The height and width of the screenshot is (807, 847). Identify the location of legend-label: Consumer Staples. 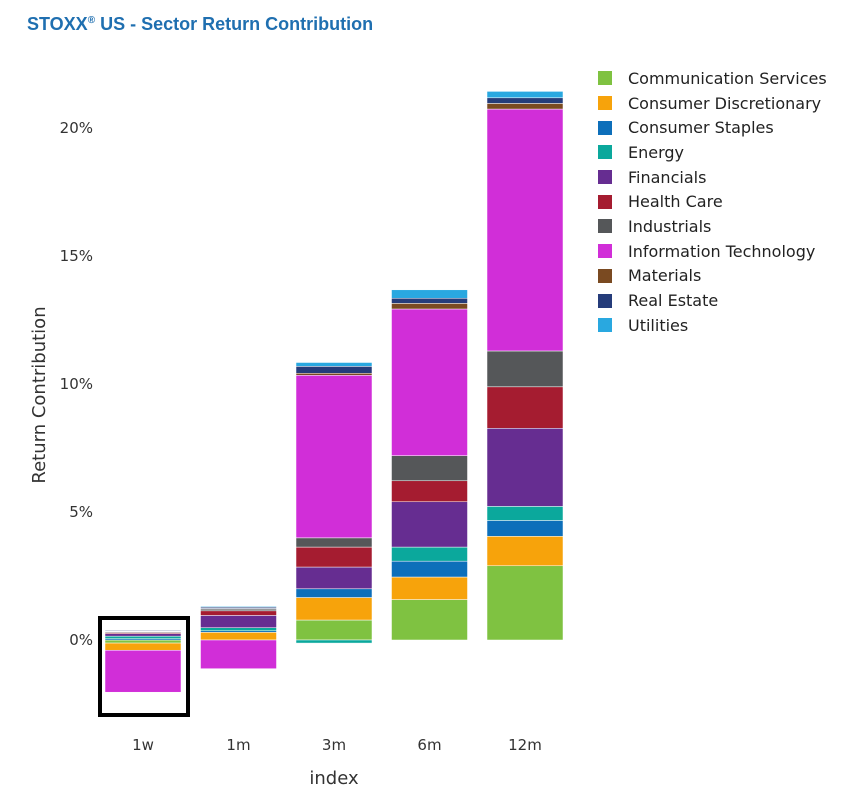
(701, 128).